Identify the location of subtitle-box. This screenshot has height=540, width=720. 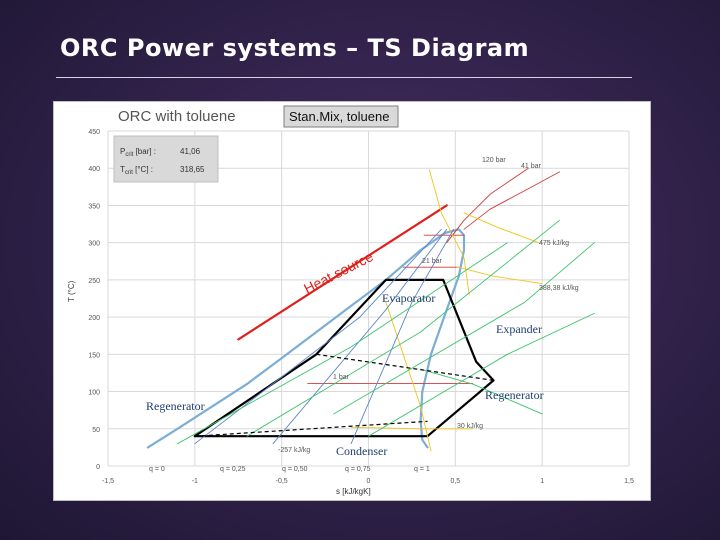
(341, 116).